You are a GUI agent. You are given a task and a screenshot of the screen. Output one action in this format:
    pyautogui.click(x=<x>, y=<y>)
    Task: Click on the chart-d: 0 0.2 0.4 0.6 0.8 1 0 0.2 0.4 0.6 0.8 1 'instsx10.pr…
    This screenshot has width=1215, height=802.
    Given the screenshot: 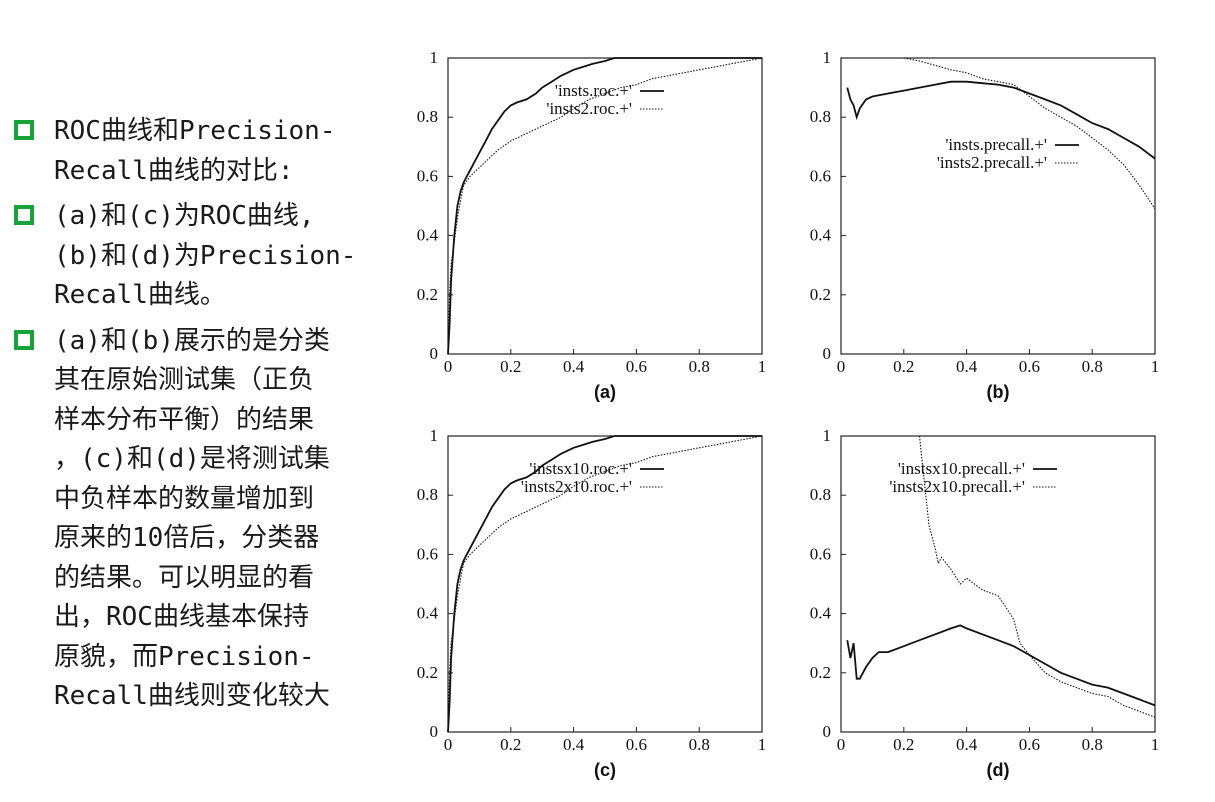 What is the action you would take?
    pyautogui.click(x=985, y=603)
    